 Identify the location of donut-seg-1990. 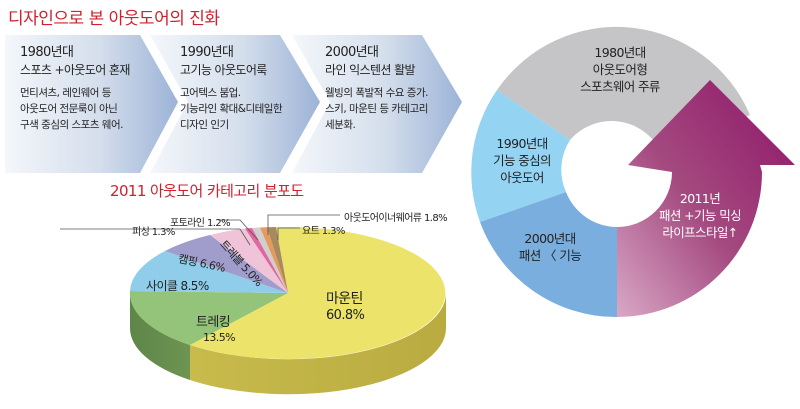
(520, 156).